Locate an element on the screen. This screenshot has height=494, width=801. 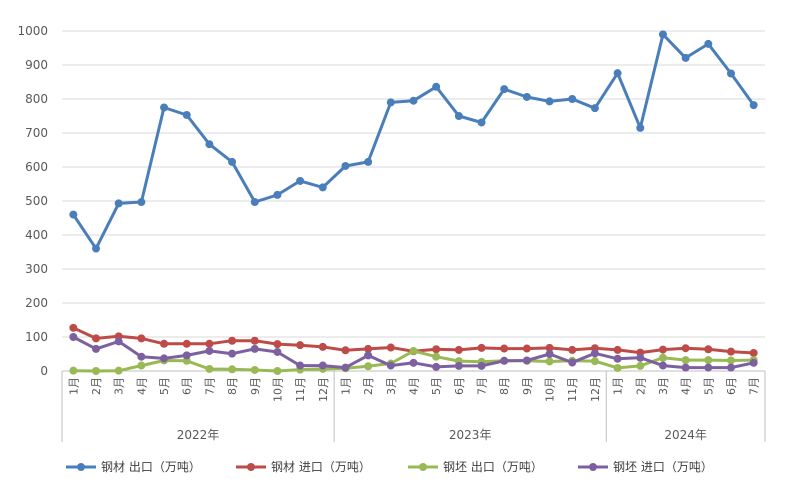
year-label: 2023年 is located at coordinates (470, 435).